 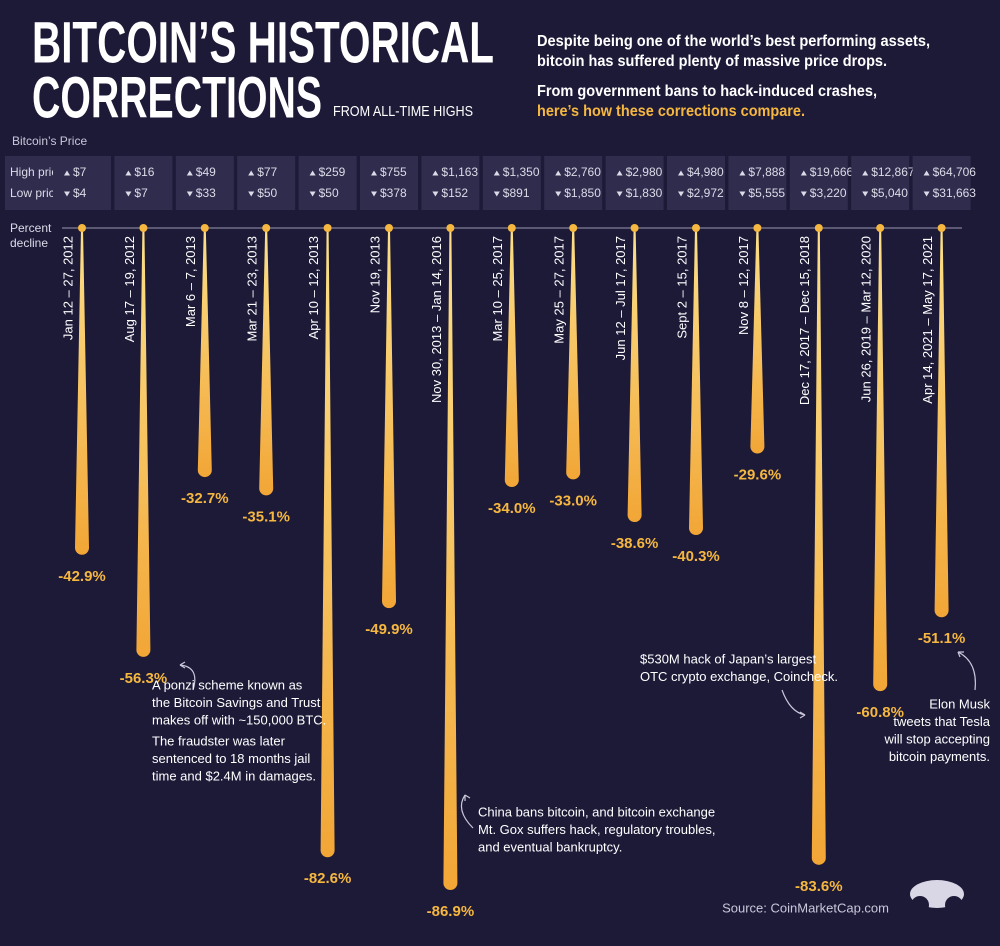 What do you see at coordinates (582, 193) in the screenshot?
I see `low-price: $1,850` at bounding box center [582, 193].